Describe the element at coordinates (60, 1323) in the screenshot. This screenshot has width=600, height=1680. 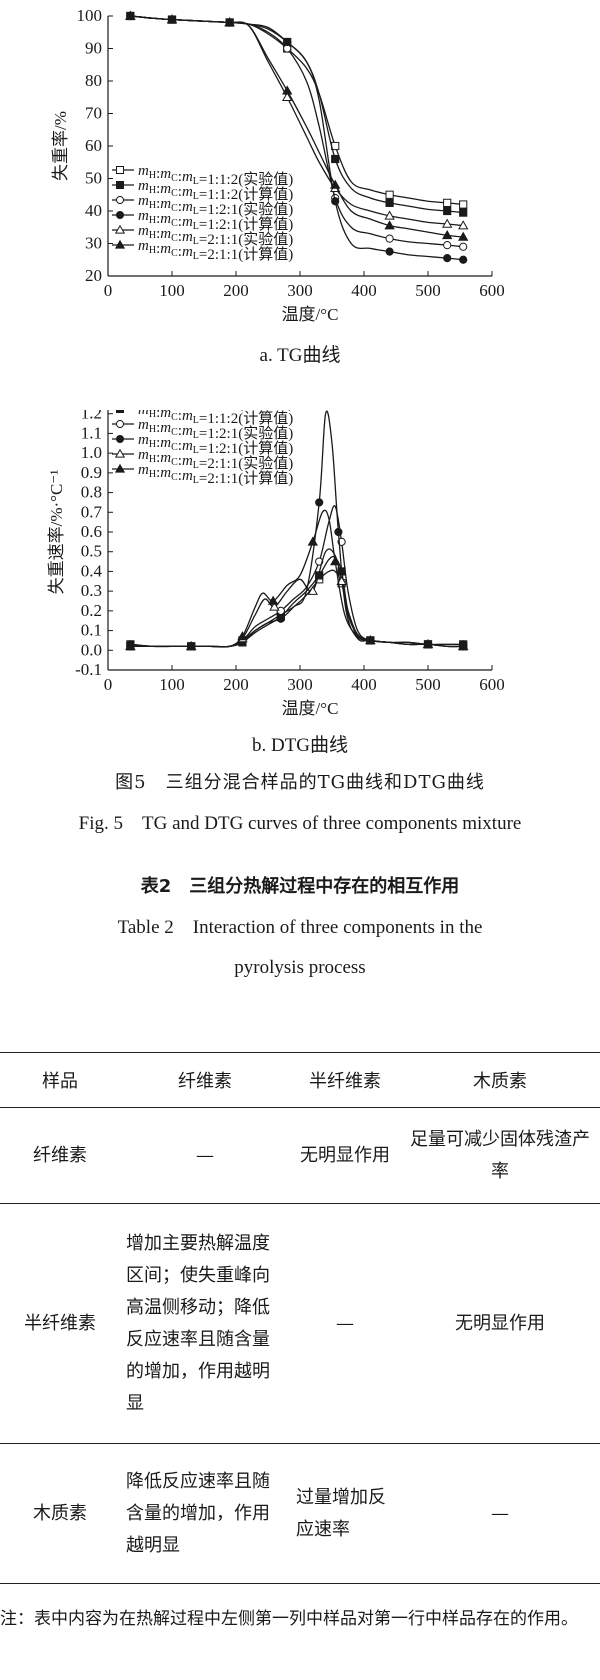
I see `row-label: 半纤维素` at that location.